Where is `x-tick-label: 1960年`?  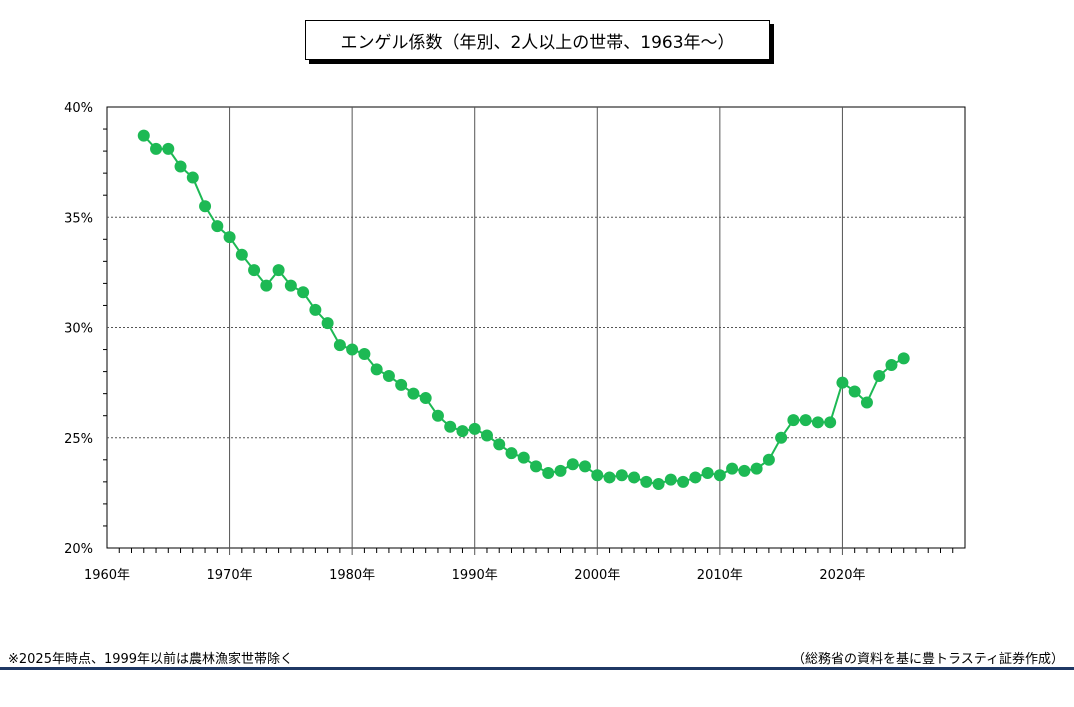 x-tick-label: 1960年 is located at coordinates (107, 575).